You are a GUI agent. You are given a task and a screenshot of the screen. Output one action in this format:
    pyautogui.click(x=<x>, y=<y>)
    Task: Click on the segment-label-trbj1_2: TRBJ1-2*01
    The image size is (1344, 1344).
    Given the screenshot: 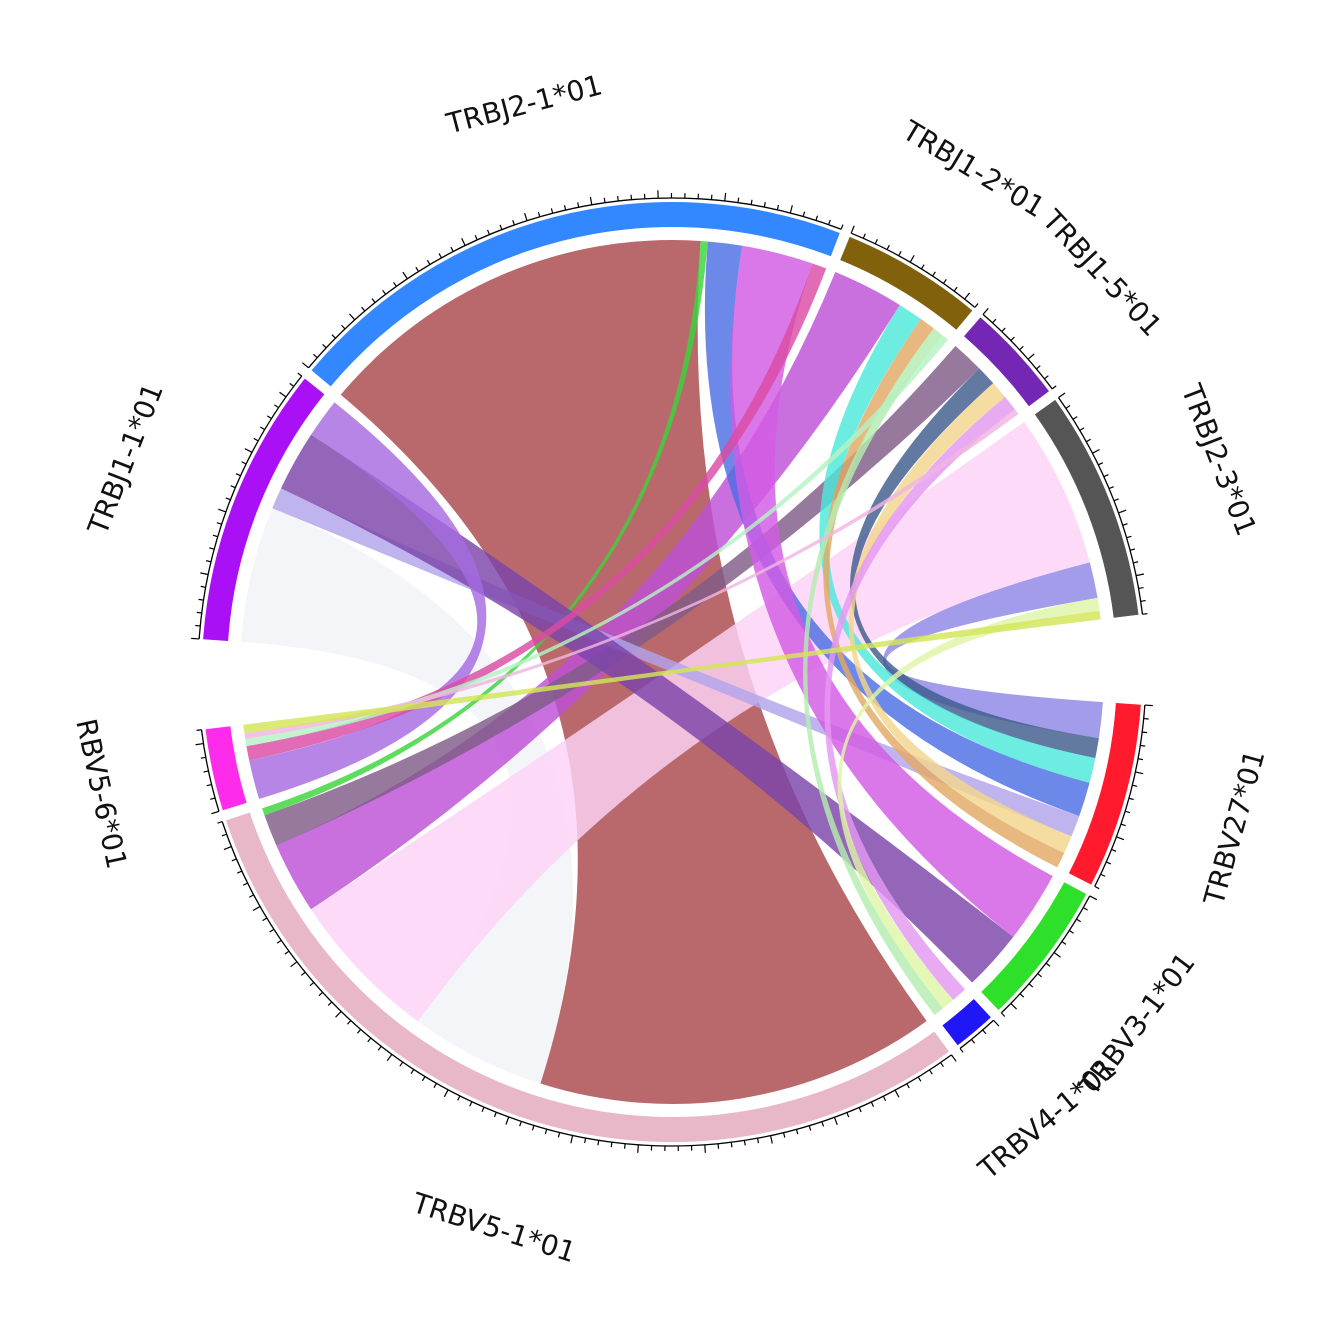 What is the action you would take?
    pyautogui.click(x=973, y=168)
    